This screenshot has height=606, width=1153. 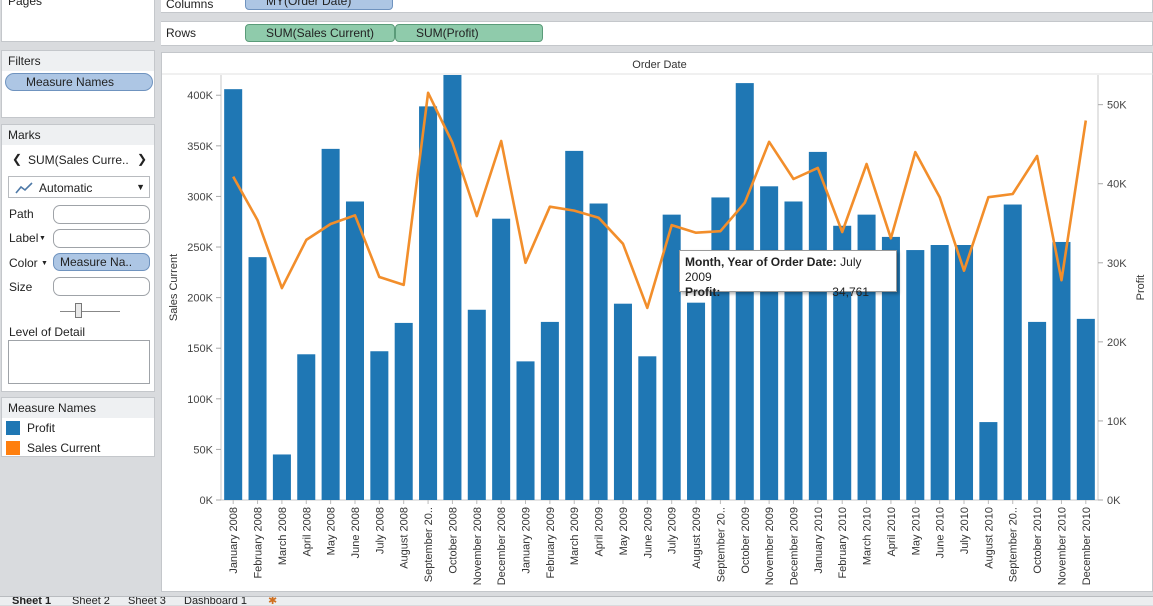 What do you see at coordinates (207, 501) in the screenshot?
I see `left-tick-label: 0K` at bounding box center [207, 501].